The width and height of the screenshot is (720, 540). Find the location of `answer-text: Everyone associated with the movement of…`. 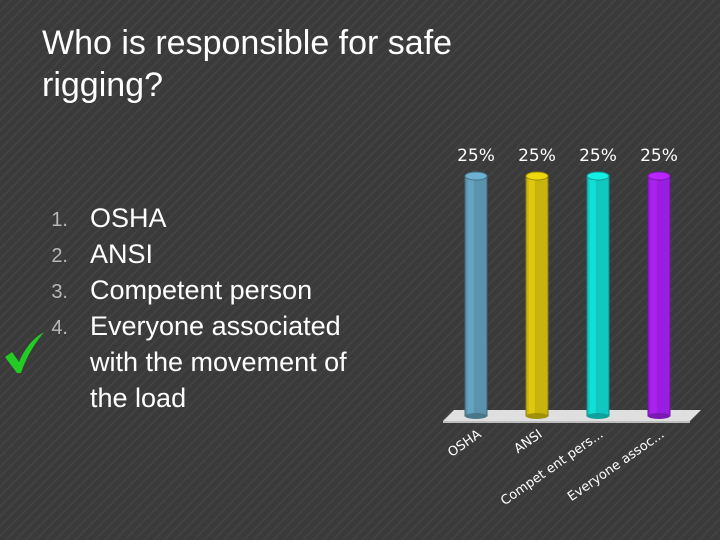

answer-text: Everyone associated with the movement of… is located at coordinates (218, 362).